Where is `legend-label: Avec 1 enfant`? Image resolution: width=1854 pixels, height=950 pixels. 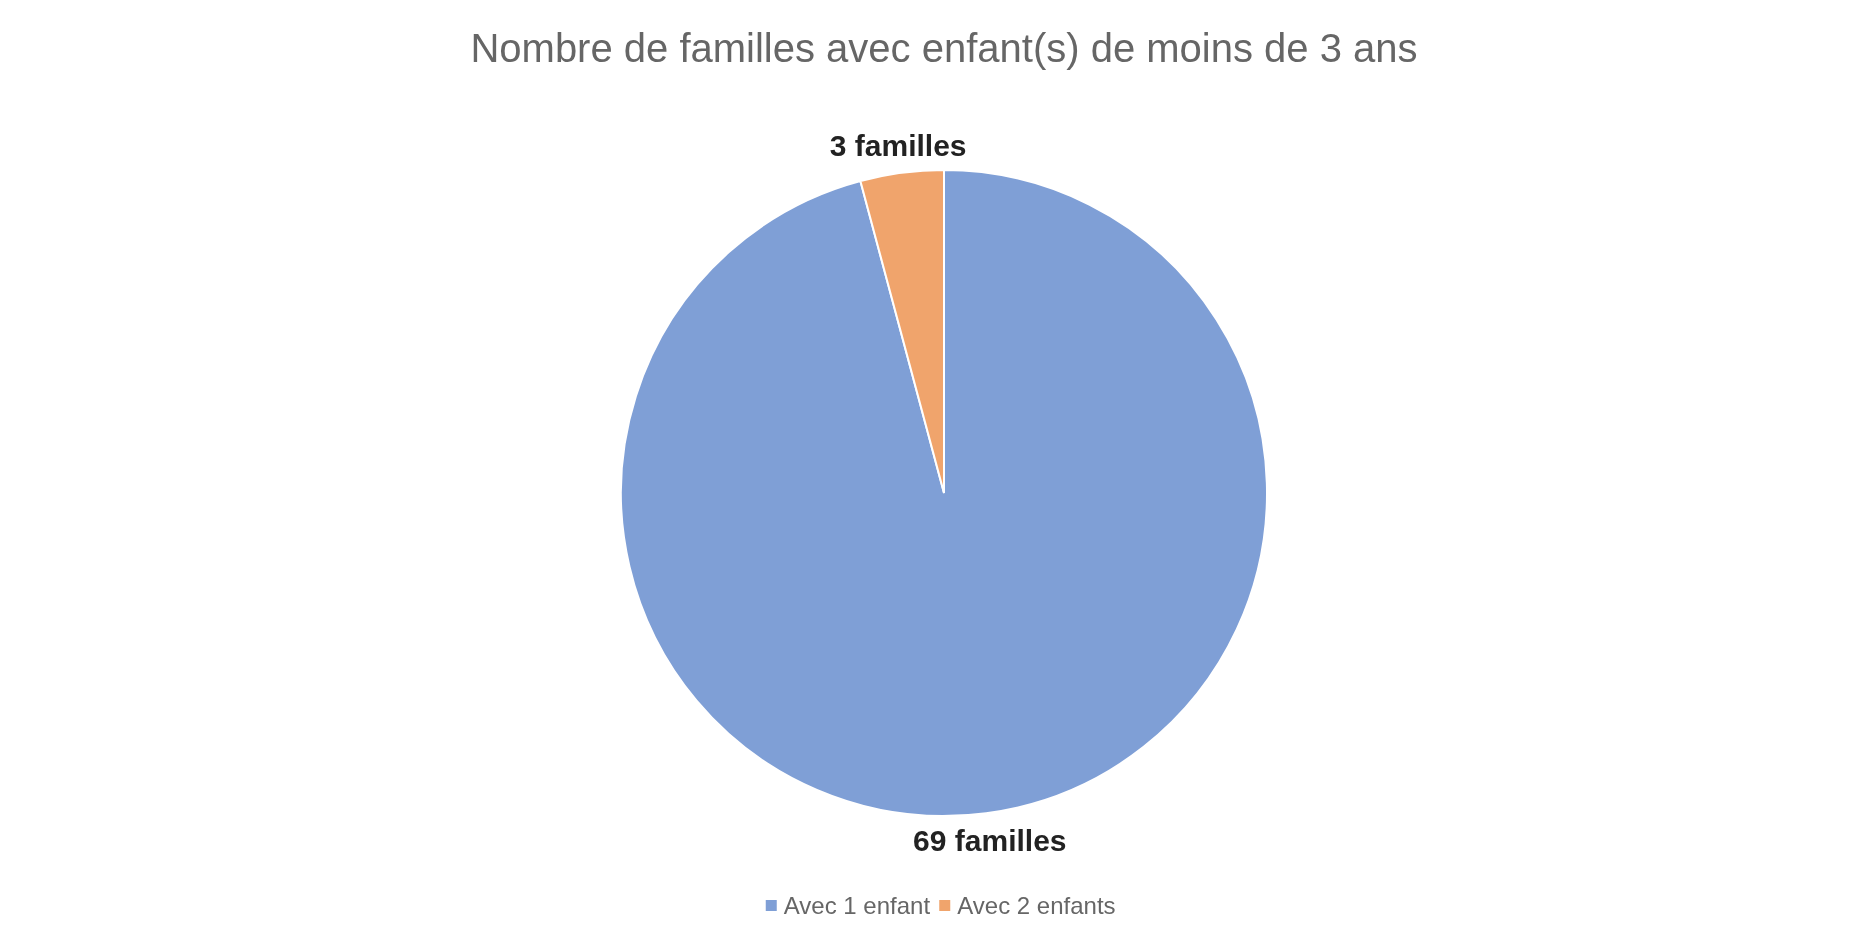
legend-label: Avec 1 enfant is located at coordinates (857, 906).